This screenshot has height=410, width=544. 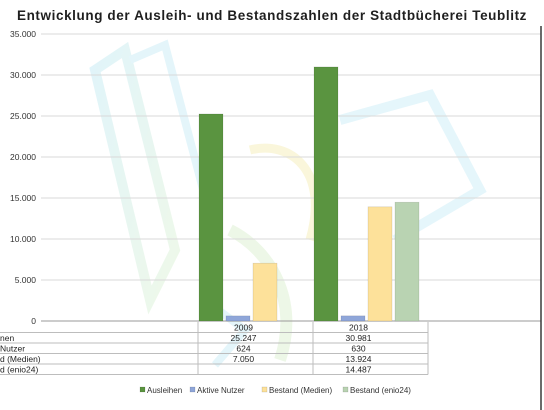 What do you see at coordinates (23, 75) in the screenshot?
I see `y-tick-label: 30.000` at bounding box center [23, 75].